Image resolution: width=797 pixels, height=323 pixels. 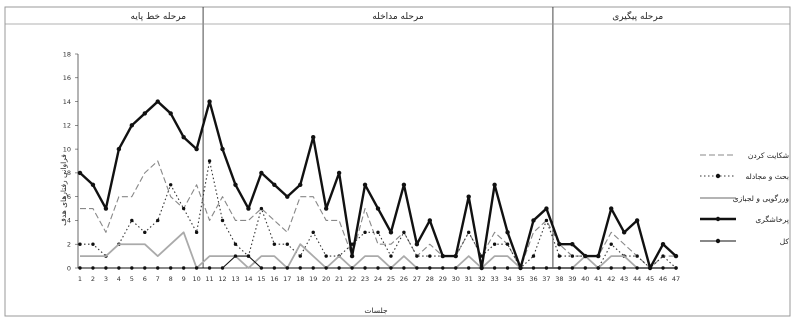 What do you see at coordinates (650, 279) in the screenshot?
I see `x-tick-label: 45` at bounding box center [650, 279].